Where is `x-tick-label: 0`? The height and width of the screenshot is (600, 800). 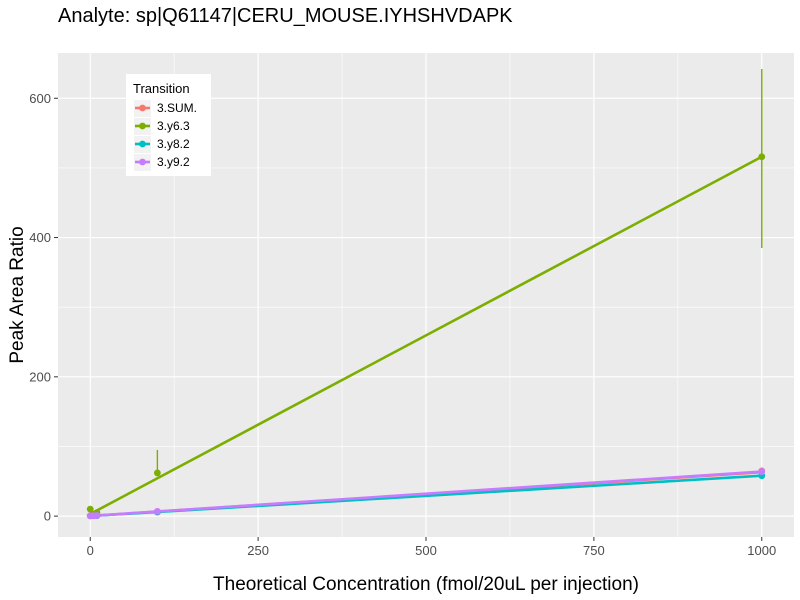
x-tick-label: 0 is located at coordinates (90, 550).